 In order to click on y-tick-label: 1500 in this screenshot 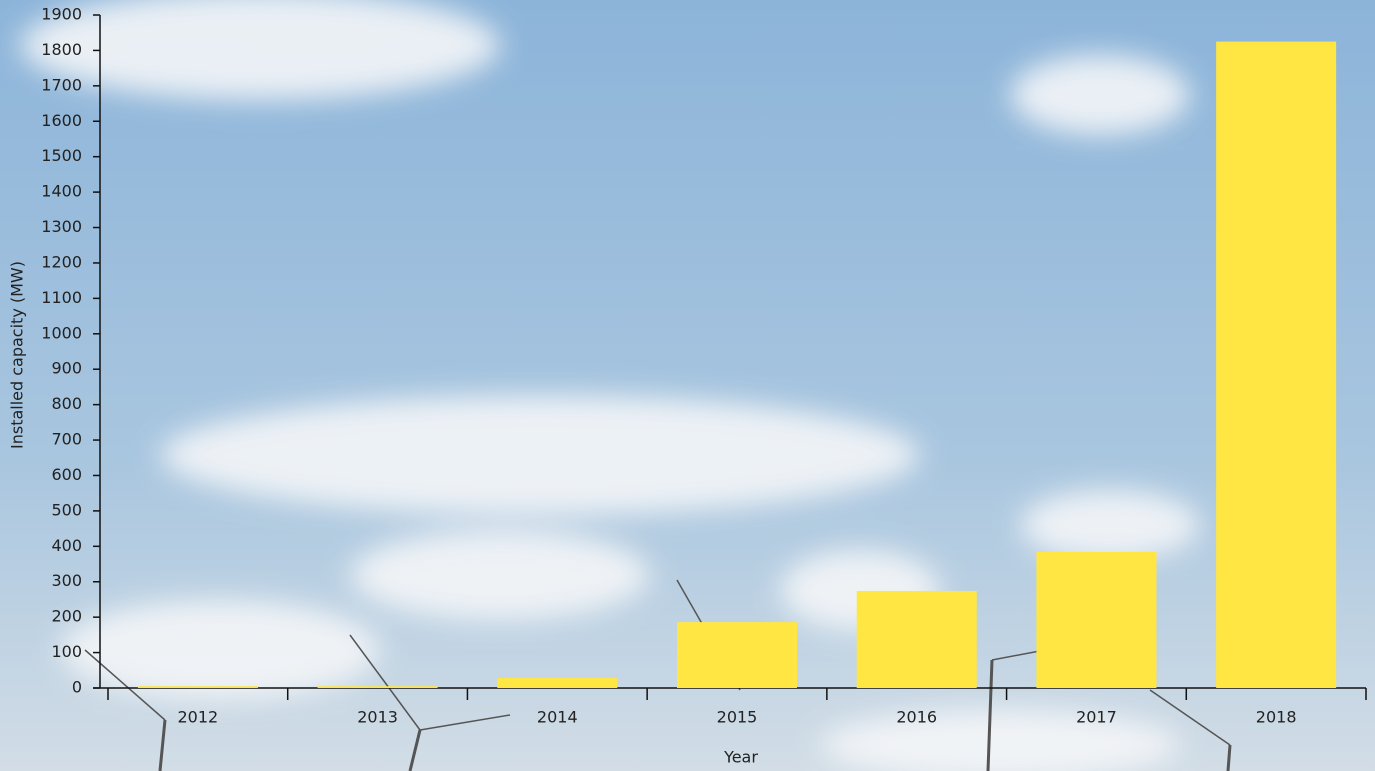, I will do `click(61, 155)`.